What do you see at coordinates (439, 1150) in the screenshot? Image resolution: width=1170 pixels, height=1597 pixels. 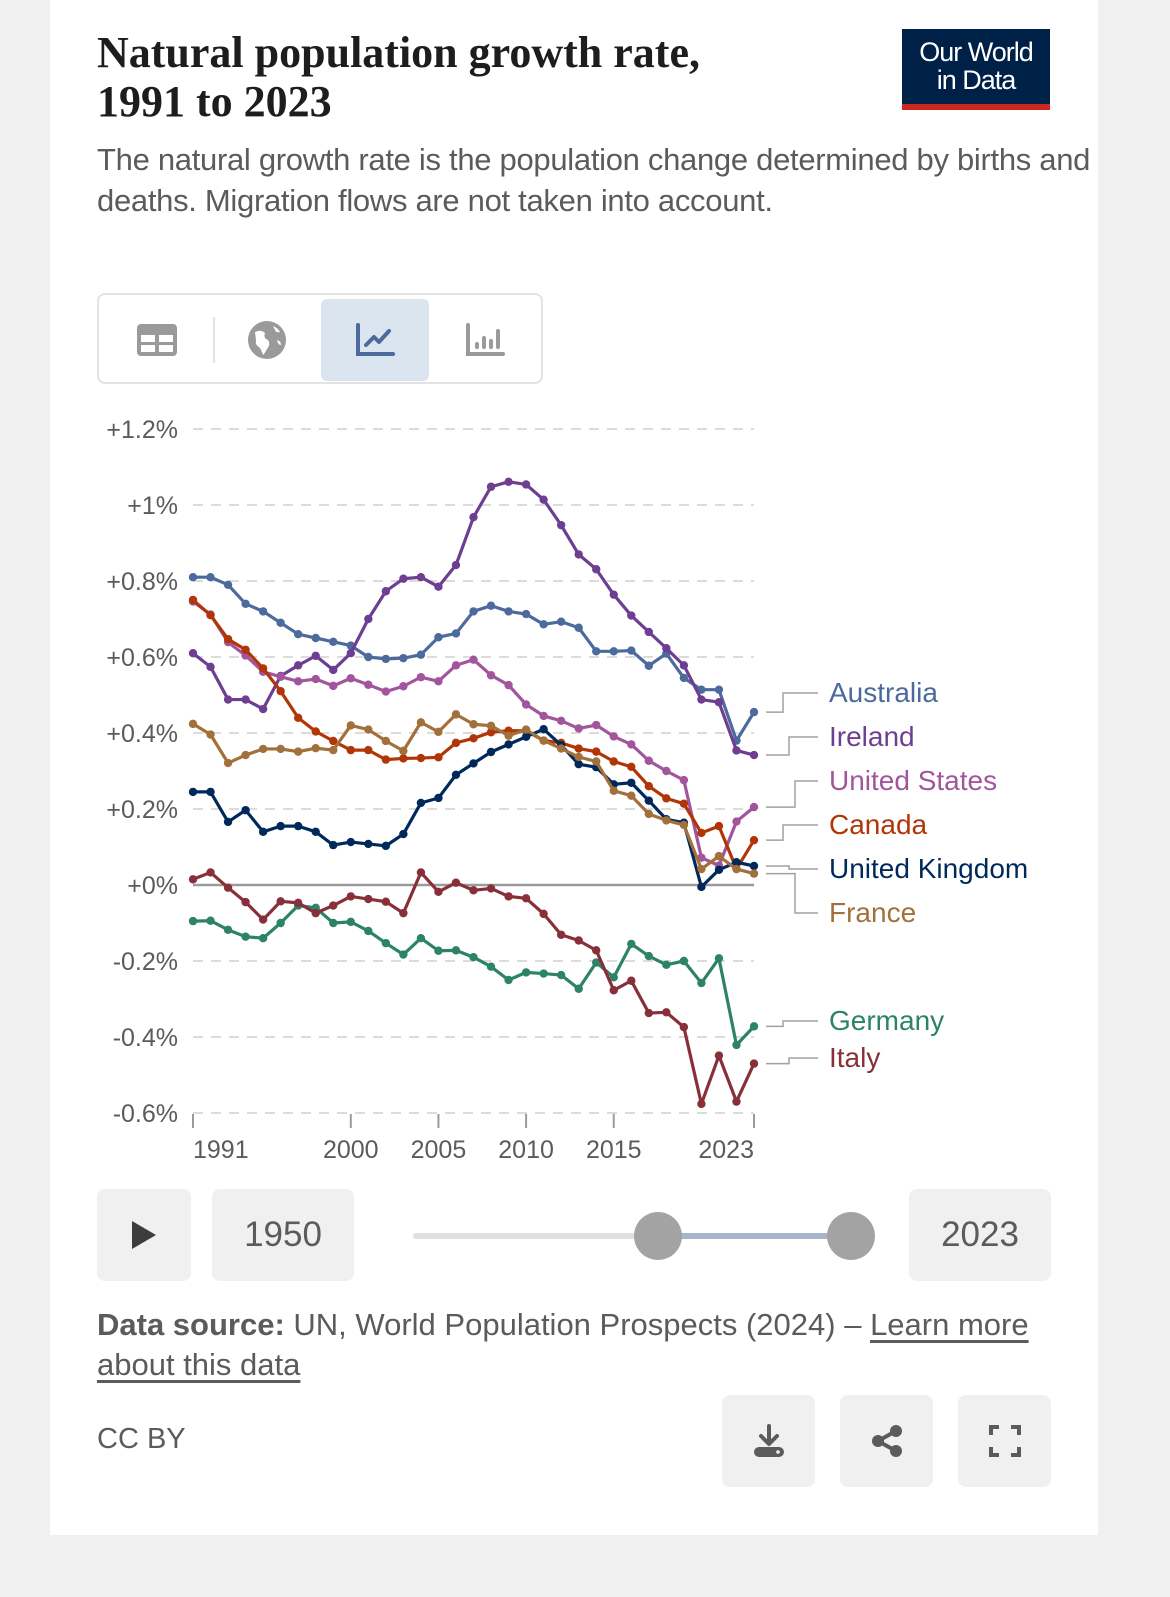 I see `x-tick-label: 2005` at bounding box center [439, 1150].